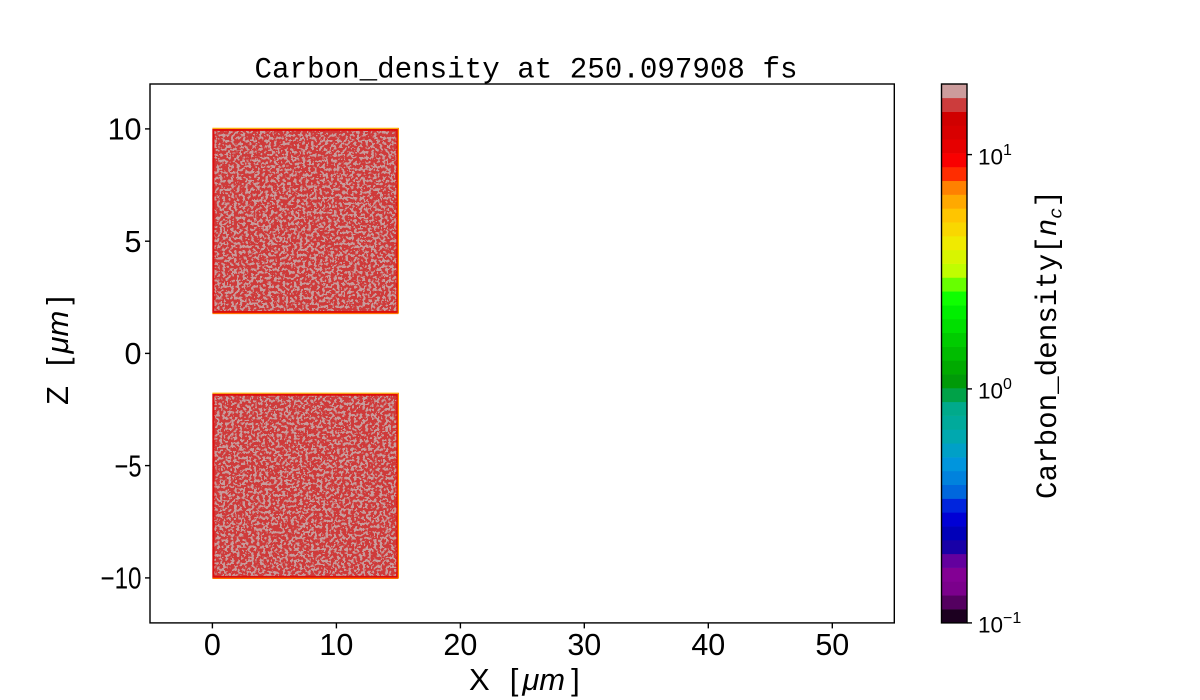 The width and height of the screenshot is (1200, 700). What do you see at coordinates (1050, 344) in the screenshot?
I see `svg-text: Carbon_density[nc]` at bounding box center [1050, 344].